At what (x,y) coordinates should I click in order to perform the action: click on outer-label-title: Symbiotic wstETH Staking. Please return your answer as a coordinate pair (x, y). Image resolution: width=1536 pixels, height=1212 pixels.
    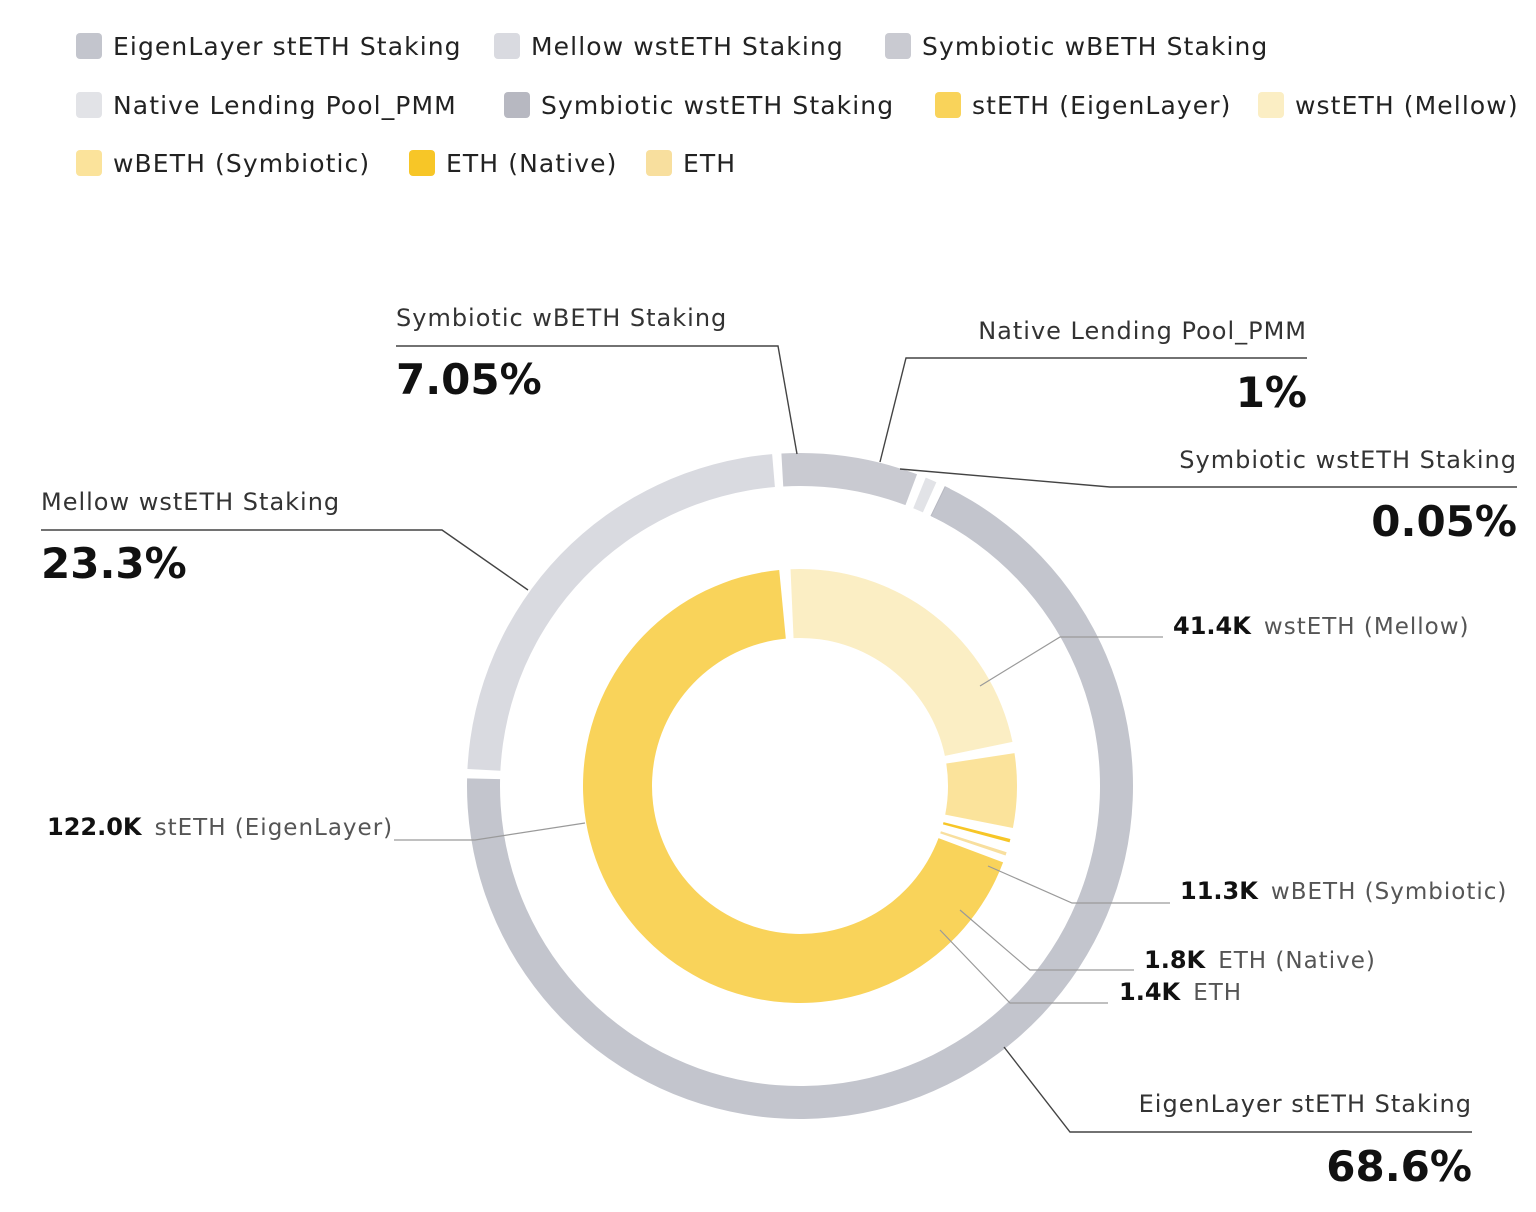
    Looking at the image, I should click on (1348, 460).